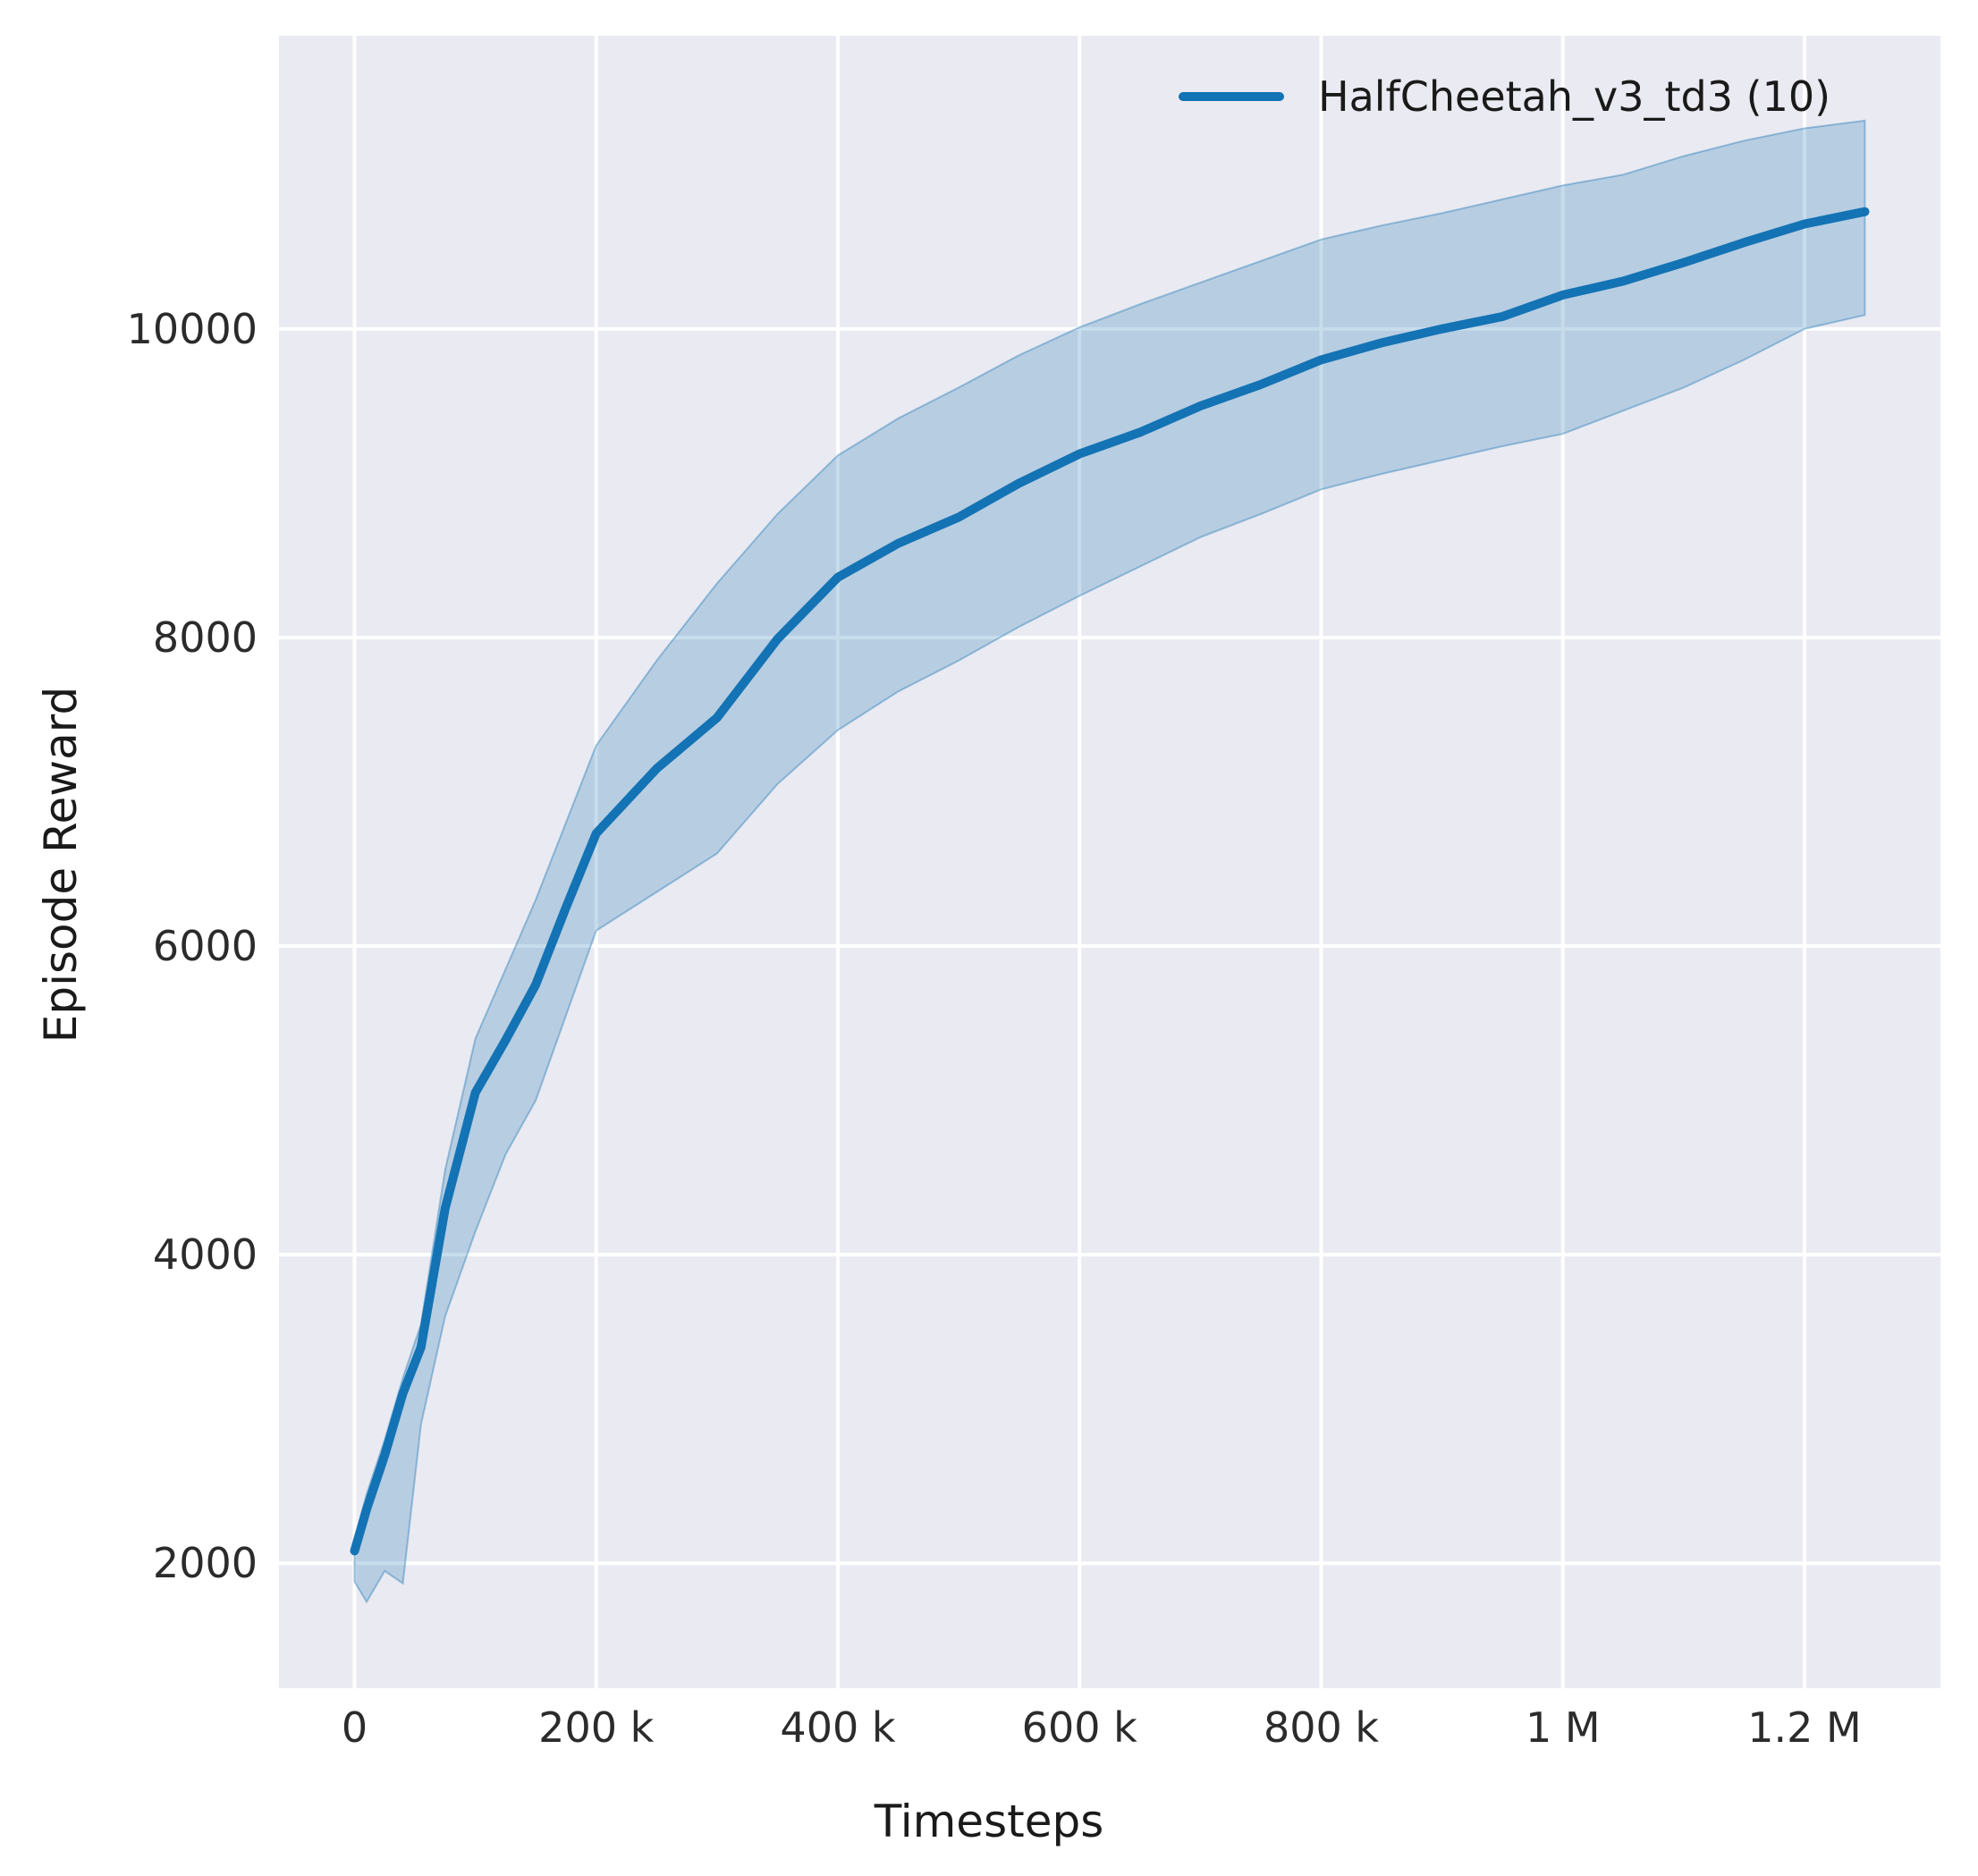 The image size is (1978, 1876). Describe the element at coordinates (596, 1727) in the screenshot. I see `x-tick-label: 200 k` at that location.